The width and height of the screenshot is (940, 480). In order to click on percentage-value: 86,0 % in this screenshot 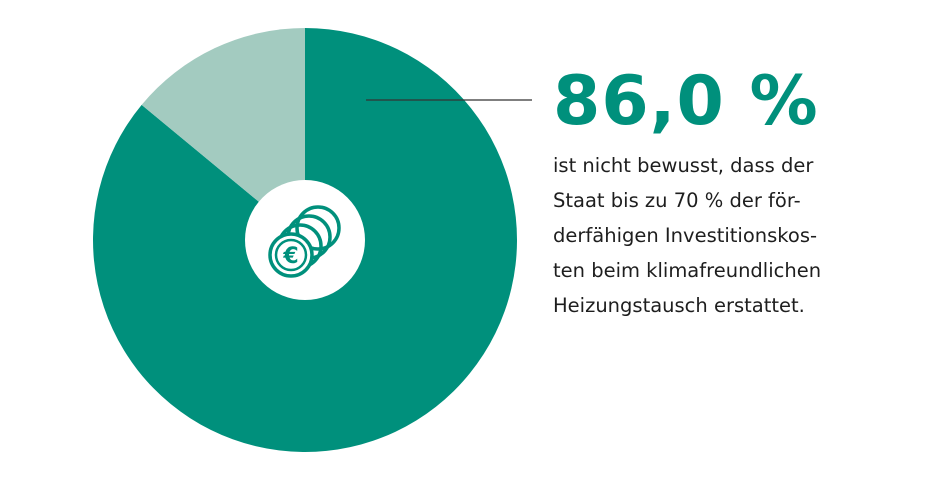, I will do `click(686, 101)`.